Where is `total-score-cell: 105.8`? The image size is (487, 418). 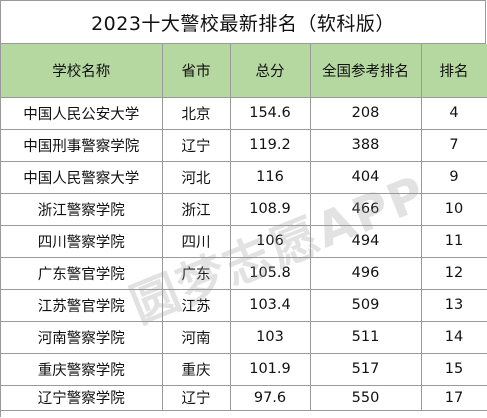
total-score-cell: 105.8 is located at coordinates (270, 273).